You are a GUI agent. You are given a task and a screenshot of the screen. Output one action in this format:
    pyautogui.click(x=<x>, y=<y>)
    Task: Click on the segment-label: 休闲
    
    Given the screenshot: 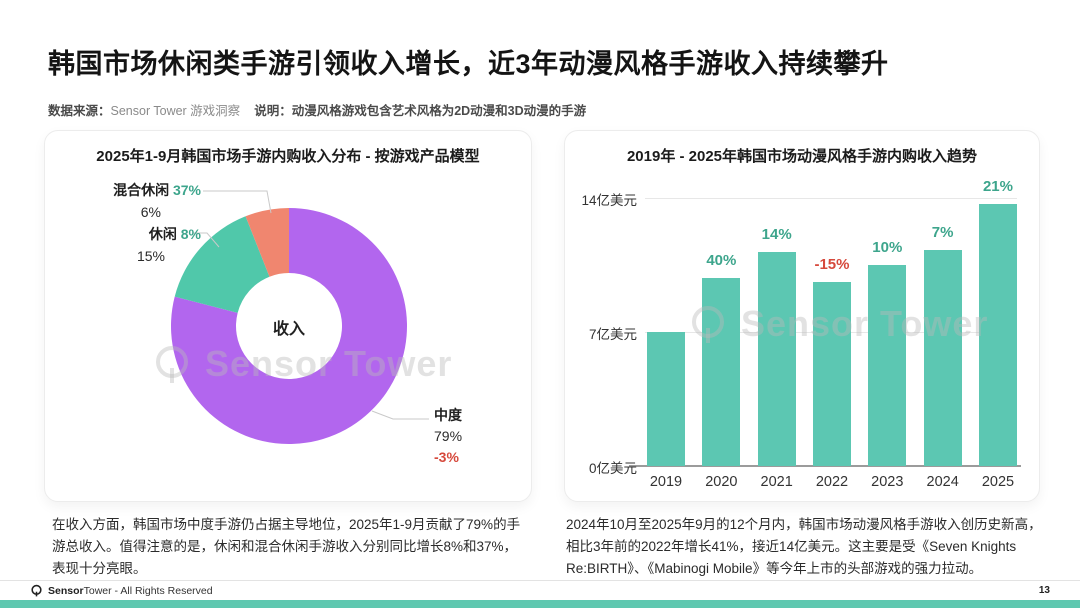 What is the action you would take?
    pyautogui.click(x=162, y=234)
    